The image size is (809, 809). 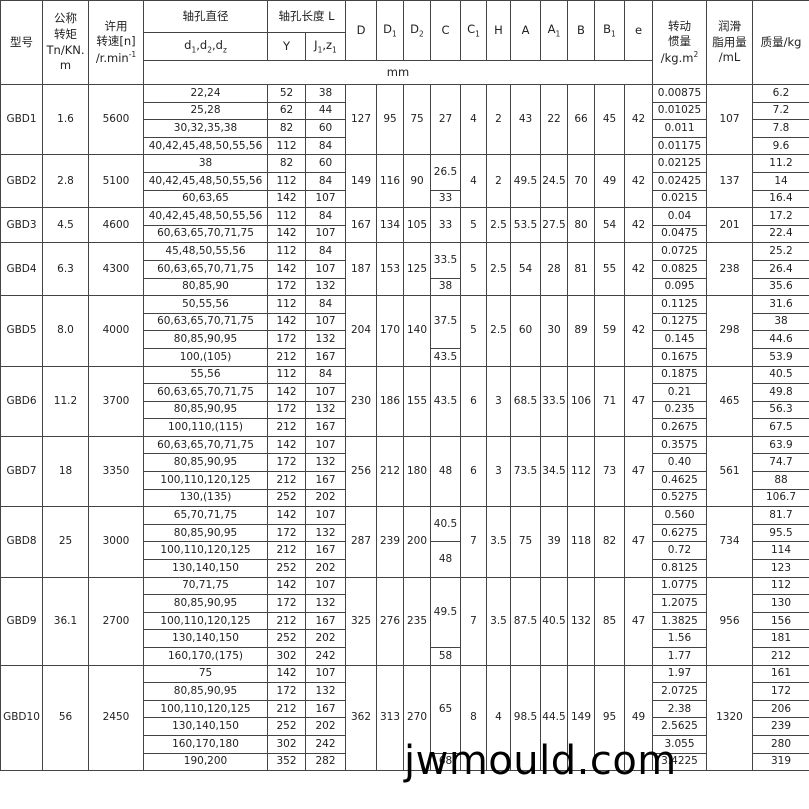 What do you see at coordinates (361, 331) in the screenshot?
I see `dim-cell: 204` at bounding box center [361, 331].